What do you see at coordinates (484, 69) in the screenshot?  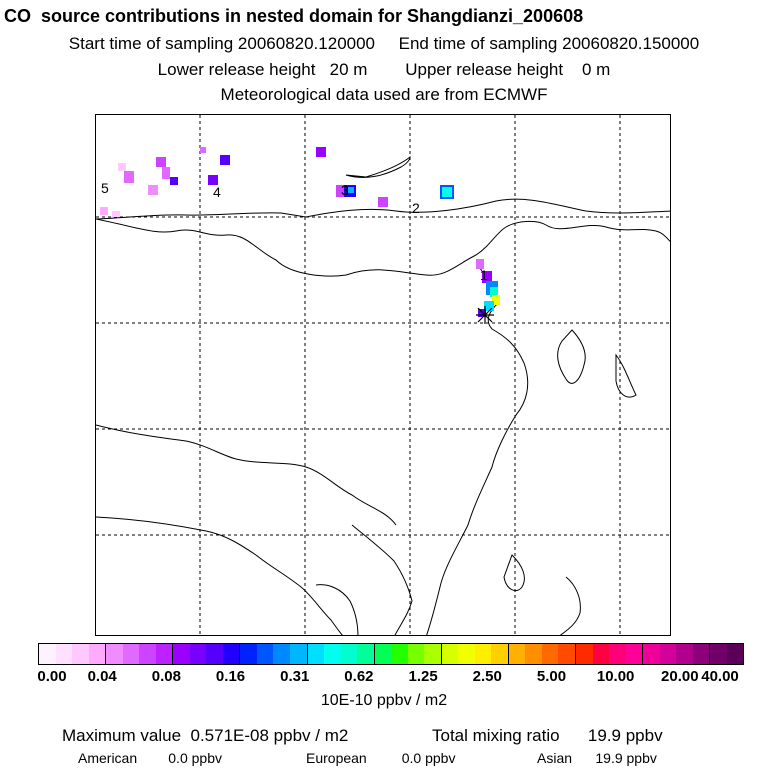 I see `upper-label: Upper release height` at bounding box center [484, 69].